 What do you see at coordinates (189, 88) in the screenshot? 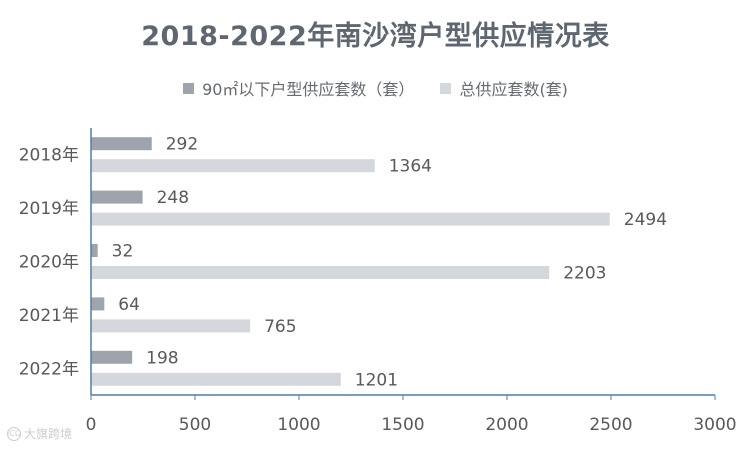
I see `legend-swatch-small-units` at bounding box center [189, 88].